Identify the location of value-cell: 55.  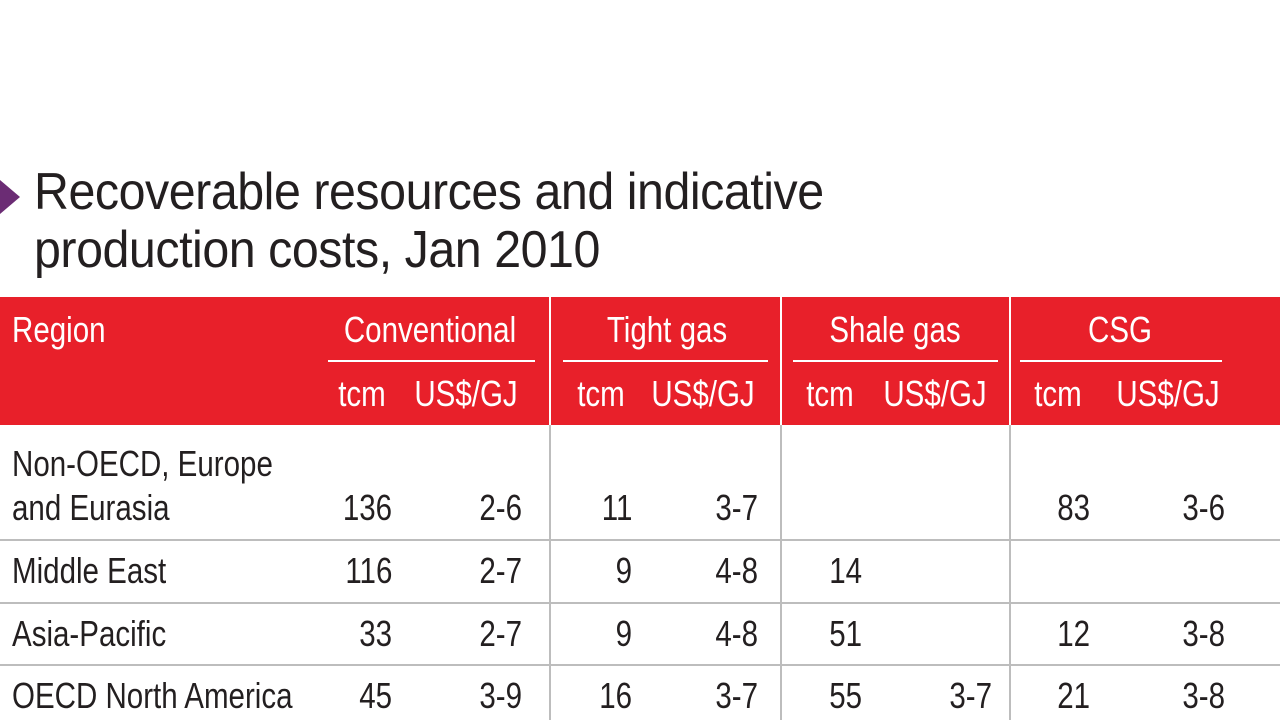
(845, 695).